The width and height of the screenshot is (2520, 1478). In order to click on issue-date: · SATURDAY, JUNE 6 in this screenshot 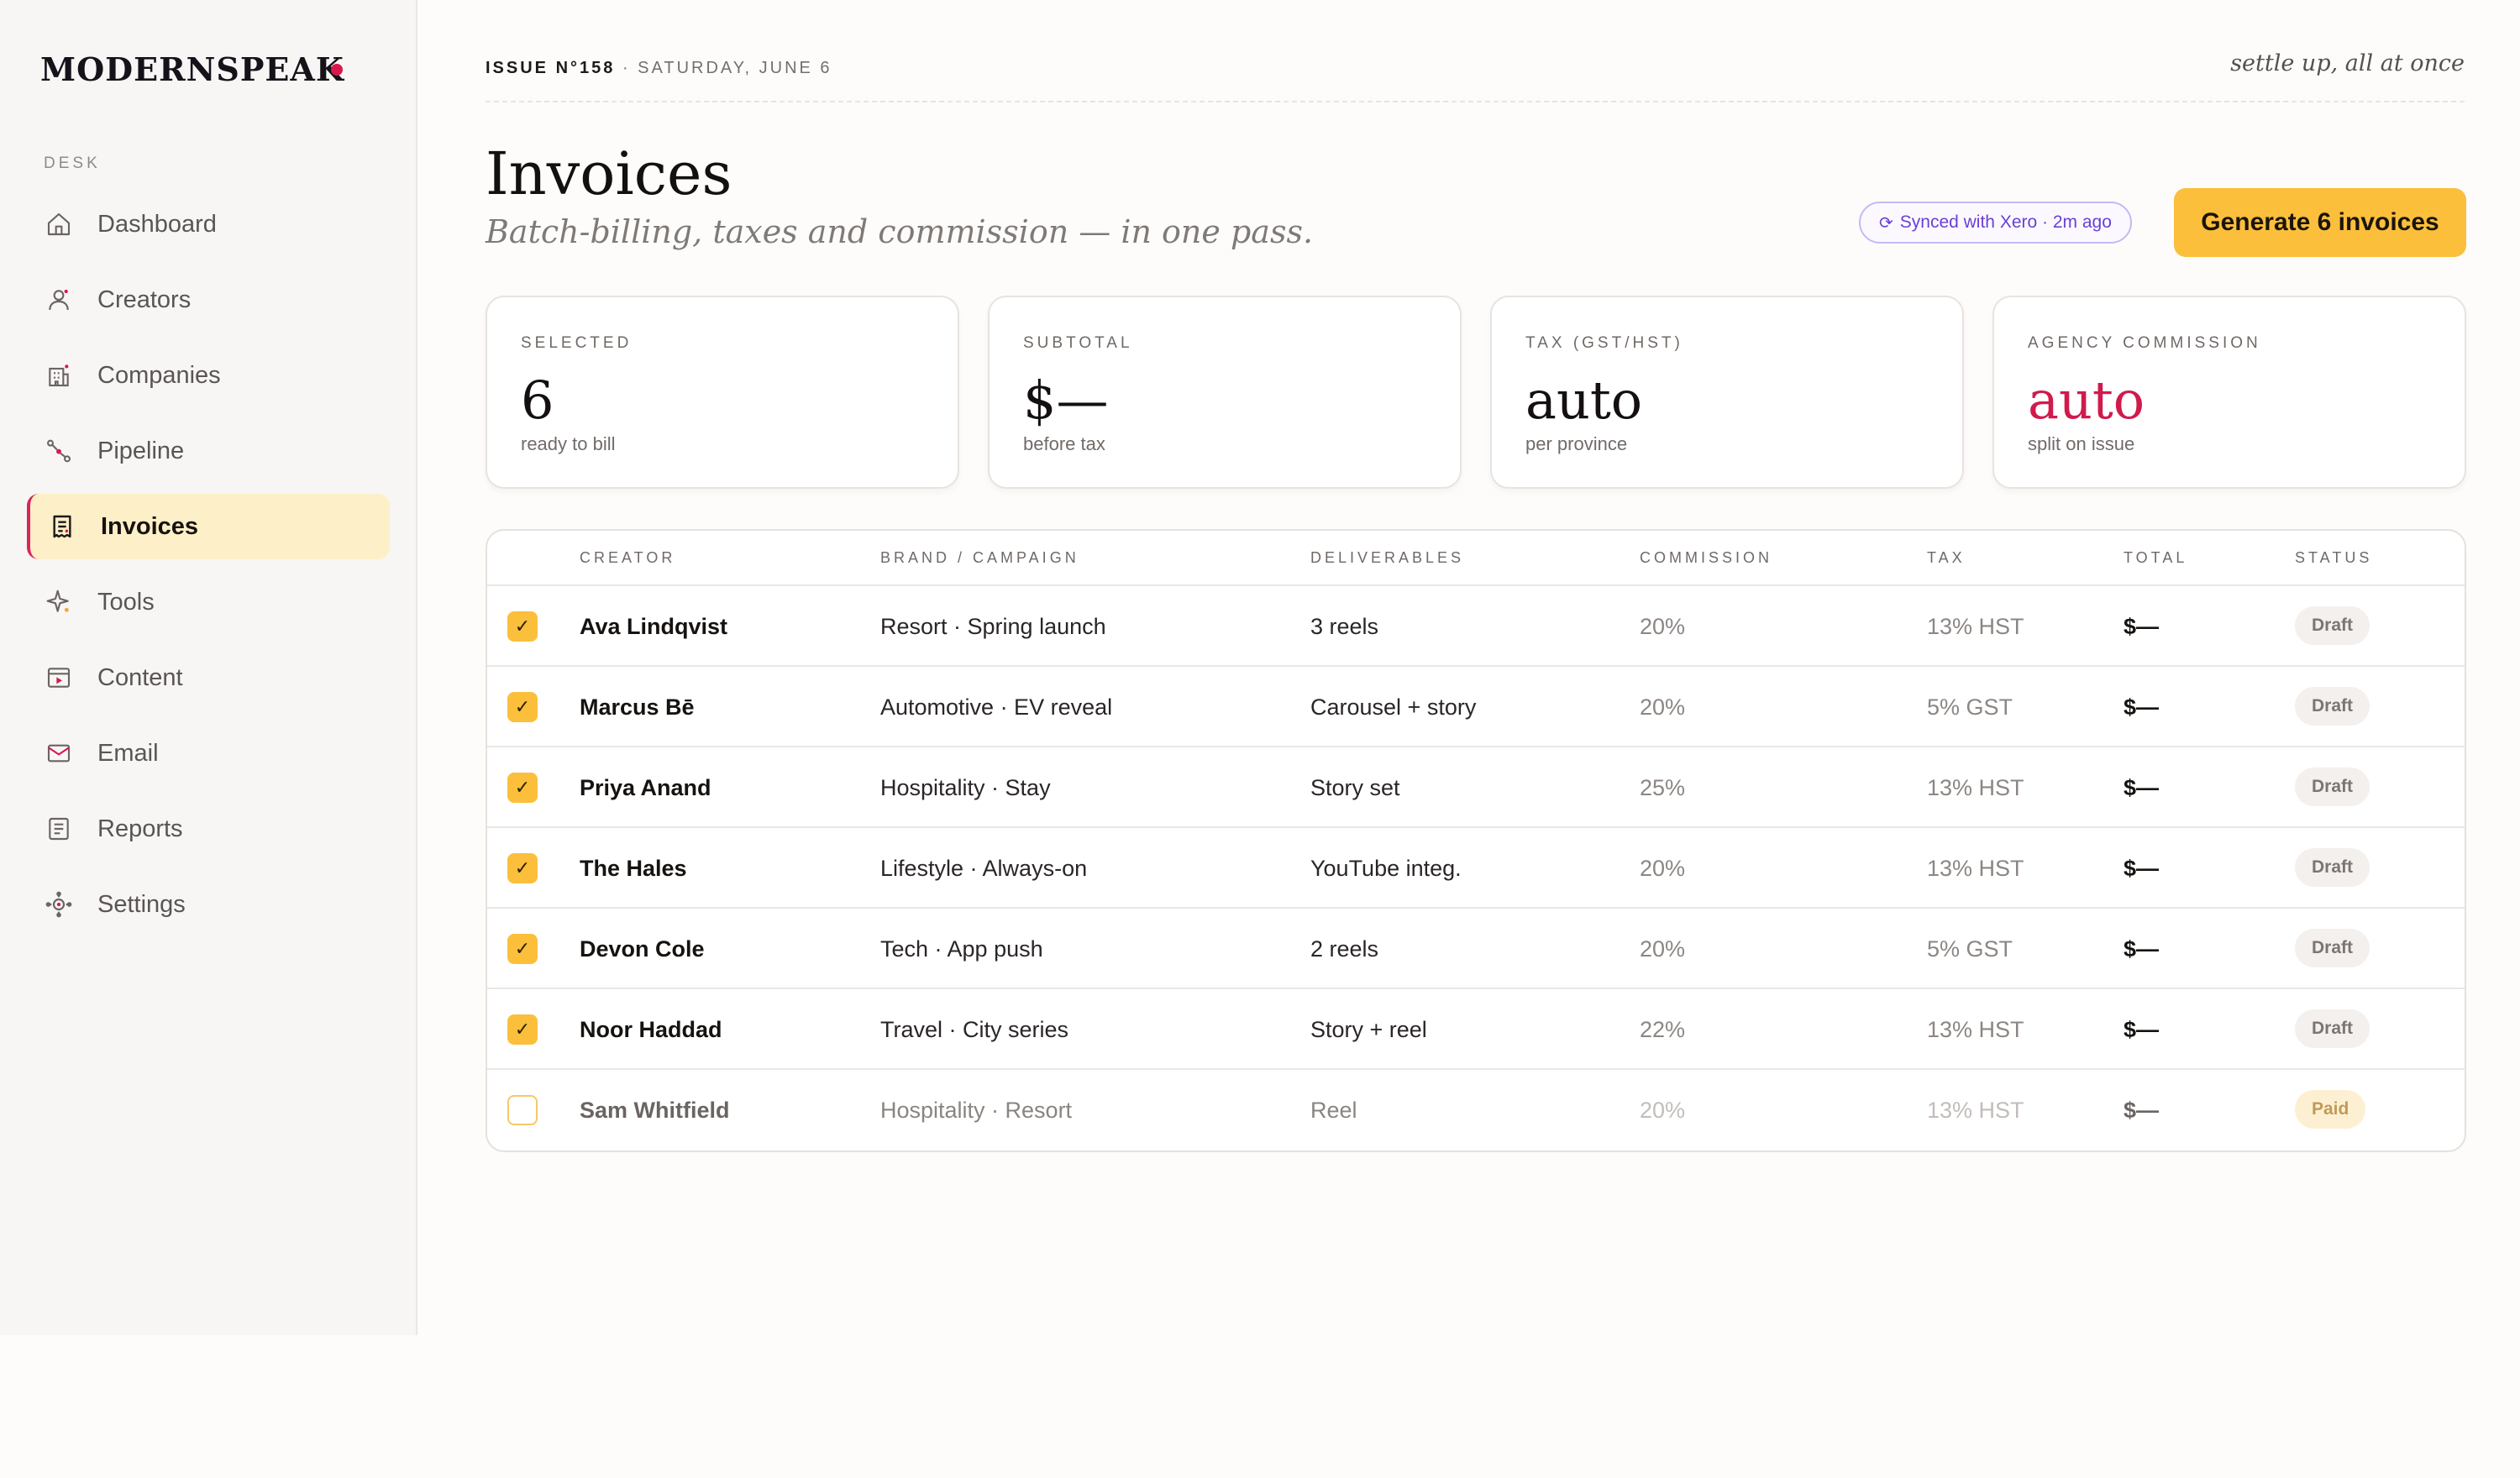, I will do `click(723, 68)`.